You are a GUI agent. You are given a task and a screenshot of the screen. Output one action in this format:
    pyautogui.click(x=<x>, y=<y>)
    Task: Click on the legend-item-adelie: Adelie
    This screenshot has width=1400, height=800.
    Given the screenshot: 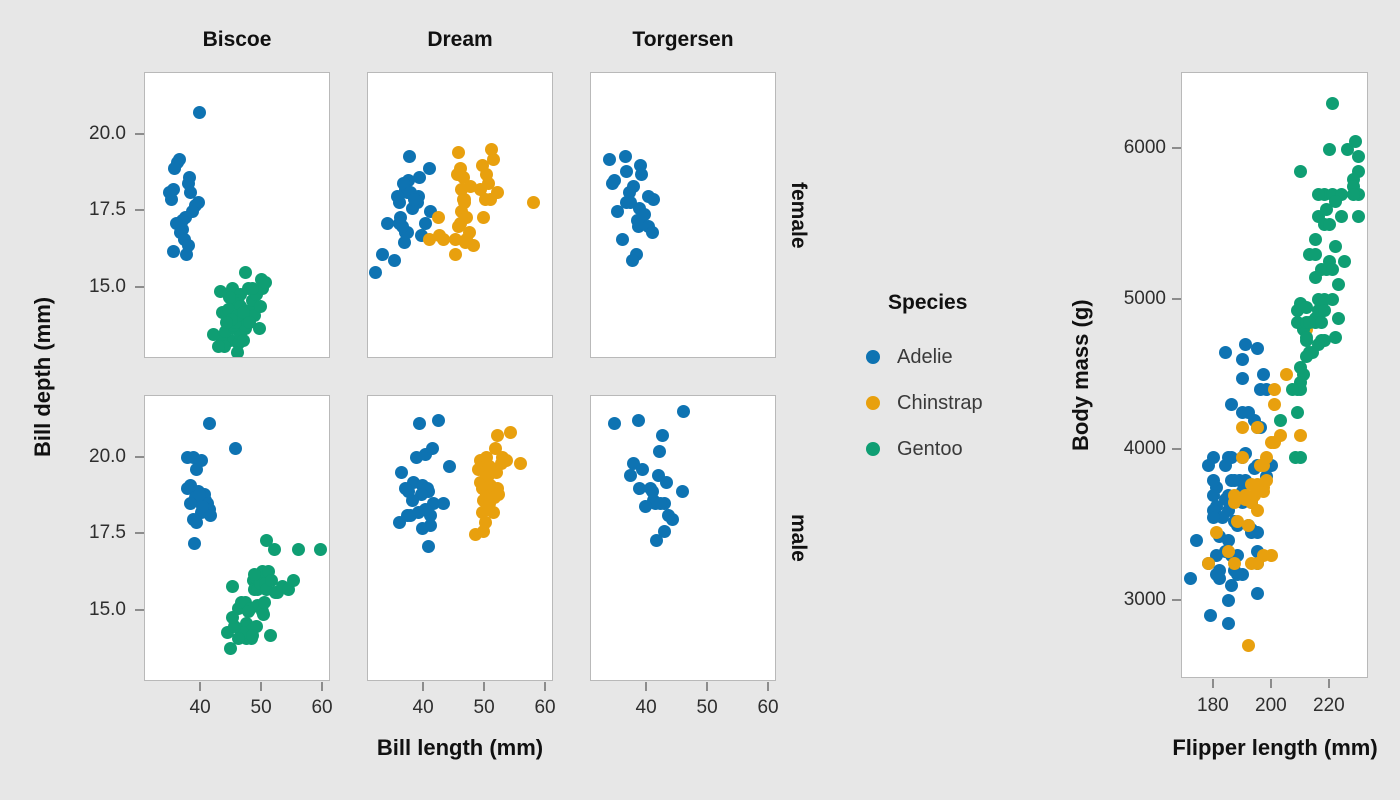 What is the action you would take?
    pyautogui.click(x=966, y=357)
    